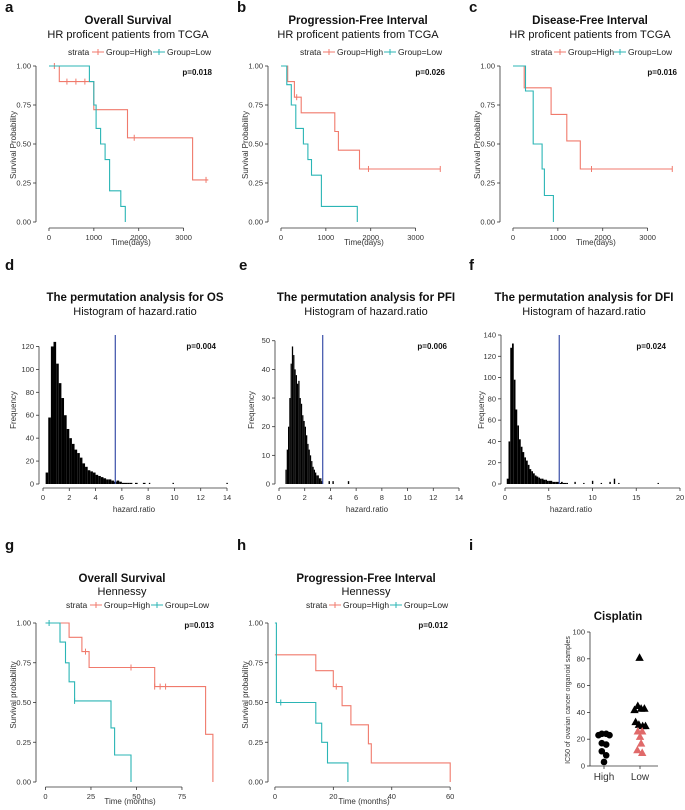  I want to click on x-tick-label: 10, so click(174, 497).